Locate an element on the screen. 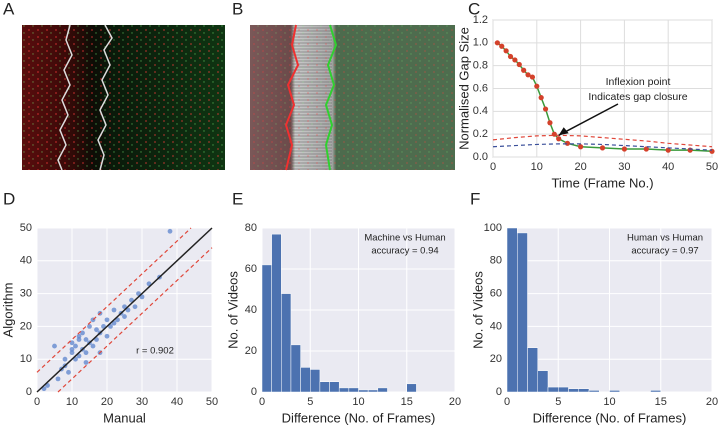 Image resolution: width=721 pixels, height=431 pixels. y-tick-label: 1.2 is located at coordinates (480, 20).